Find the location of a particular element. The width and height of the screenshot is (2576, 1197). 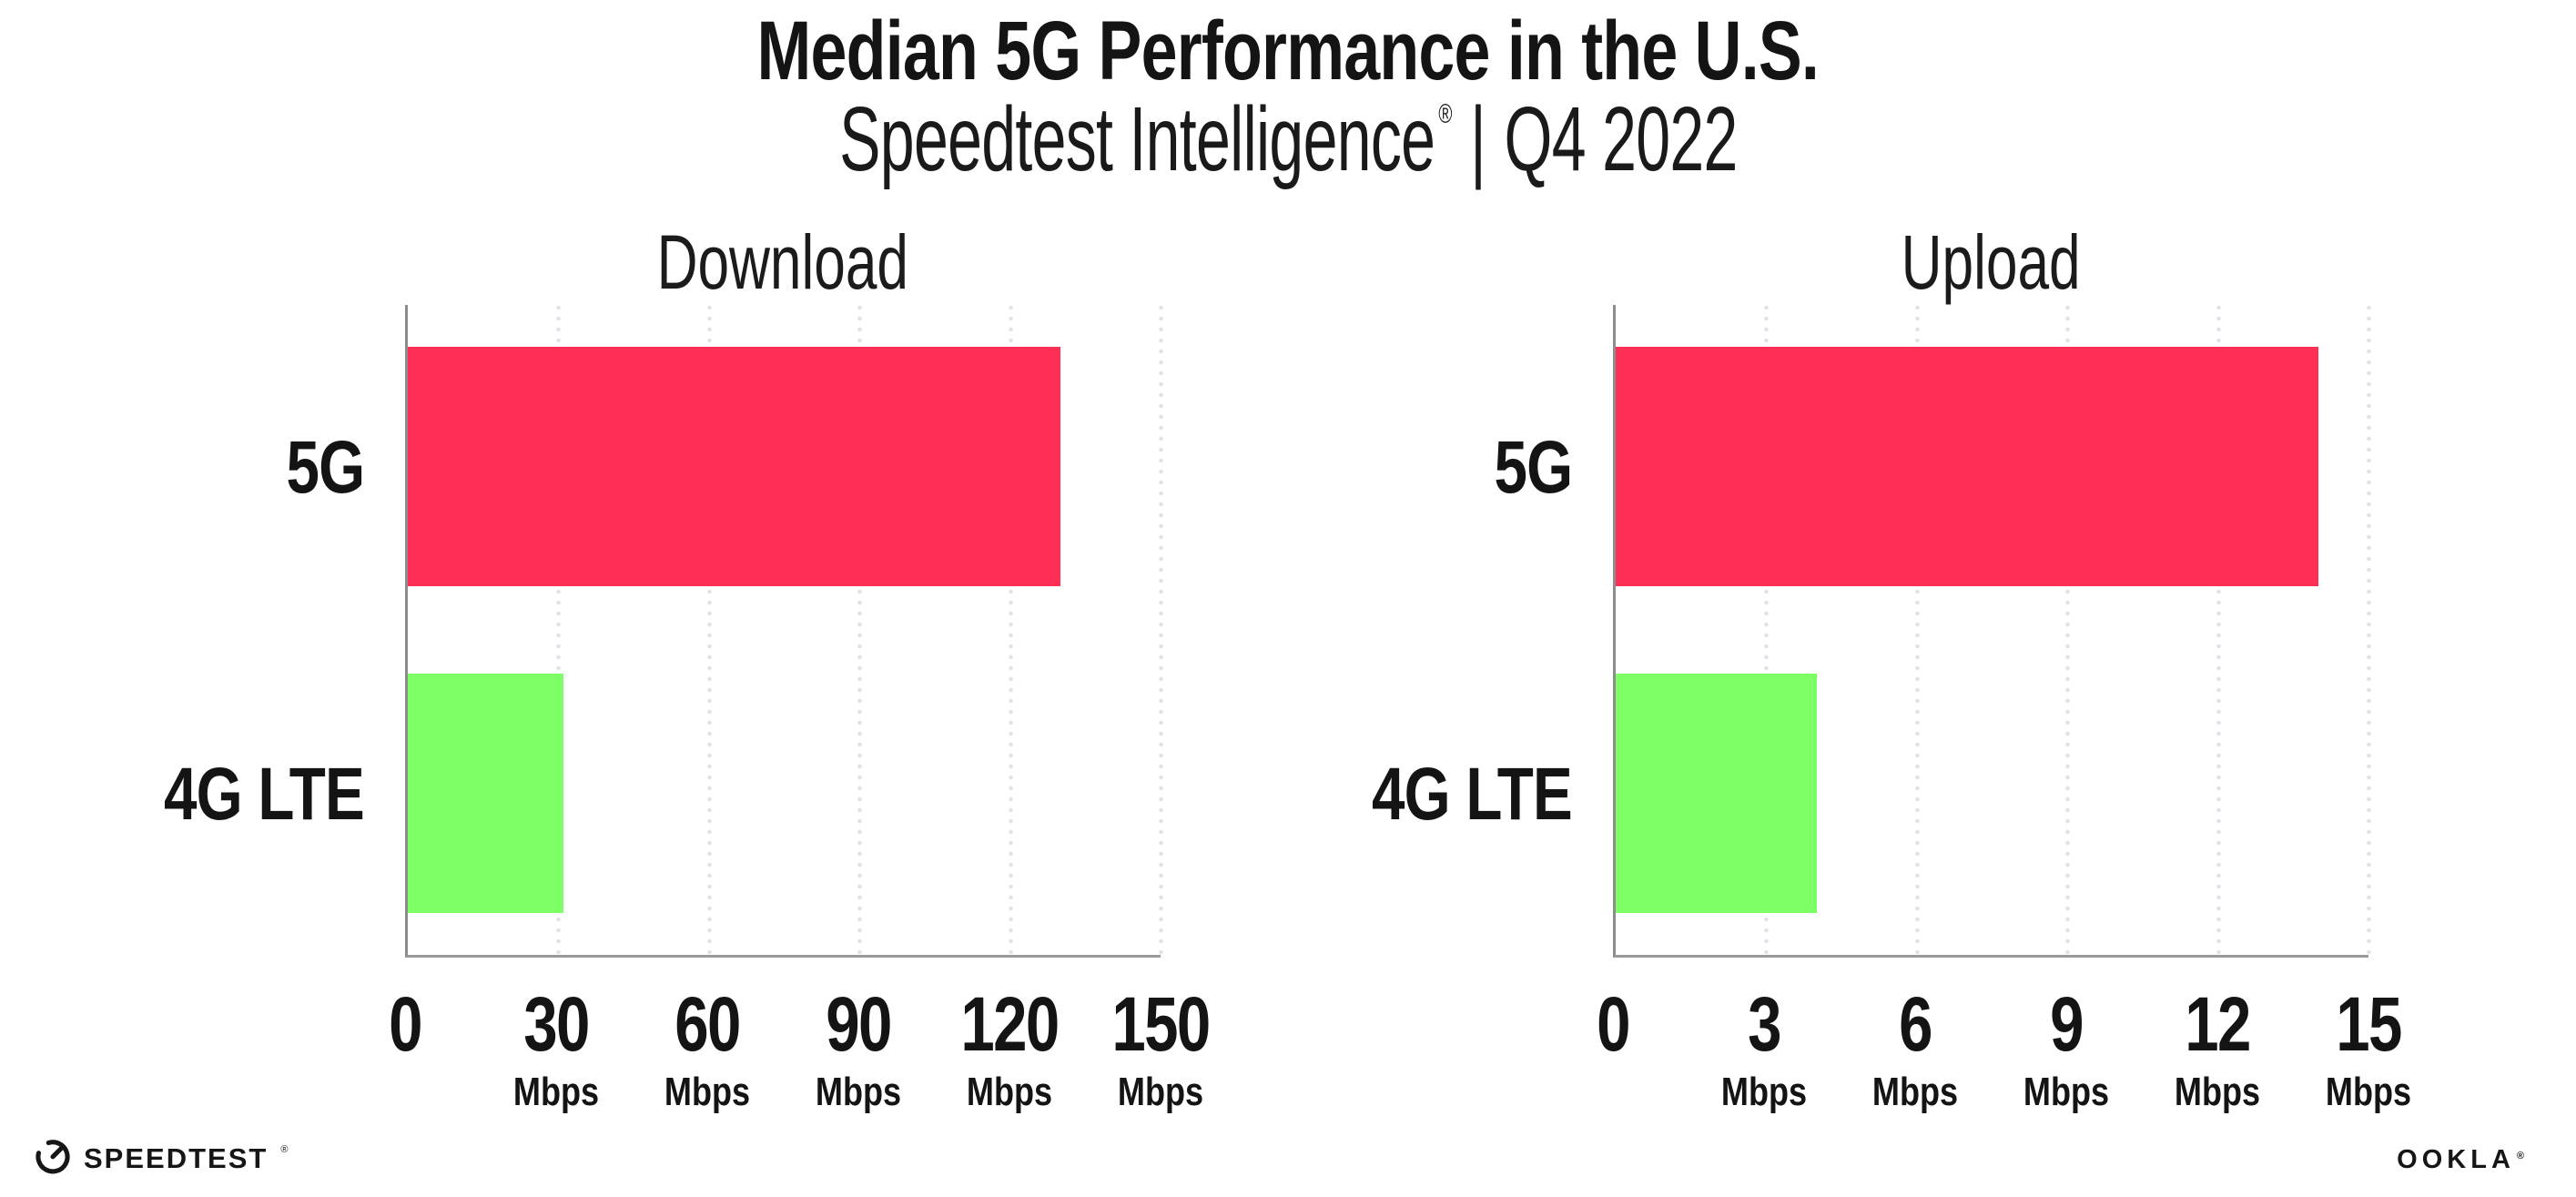

upload-bar-4g-lte is located at coordinates (1716, 793).